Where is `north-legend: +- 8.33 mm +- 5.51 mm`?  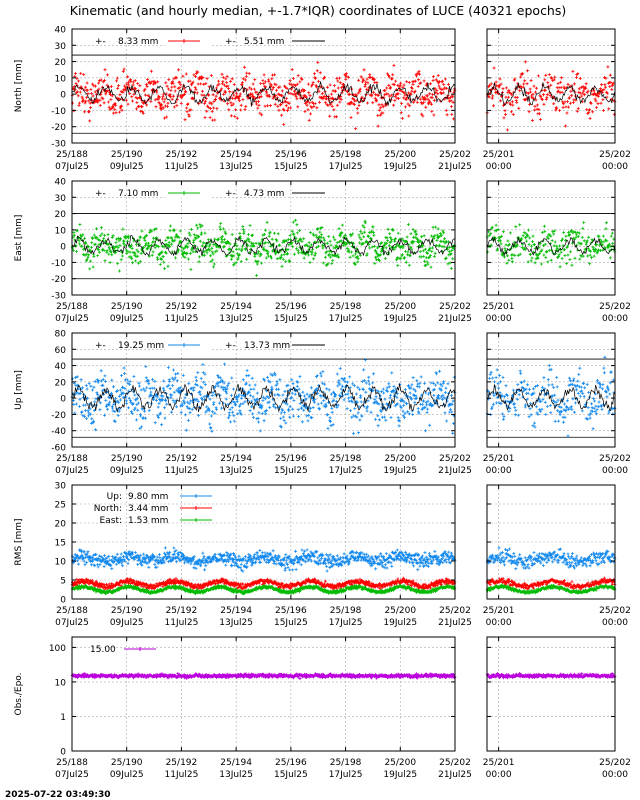
north-legend: +- 8.33 mm +- 5.51 mm is located at coordinates (210, 40).